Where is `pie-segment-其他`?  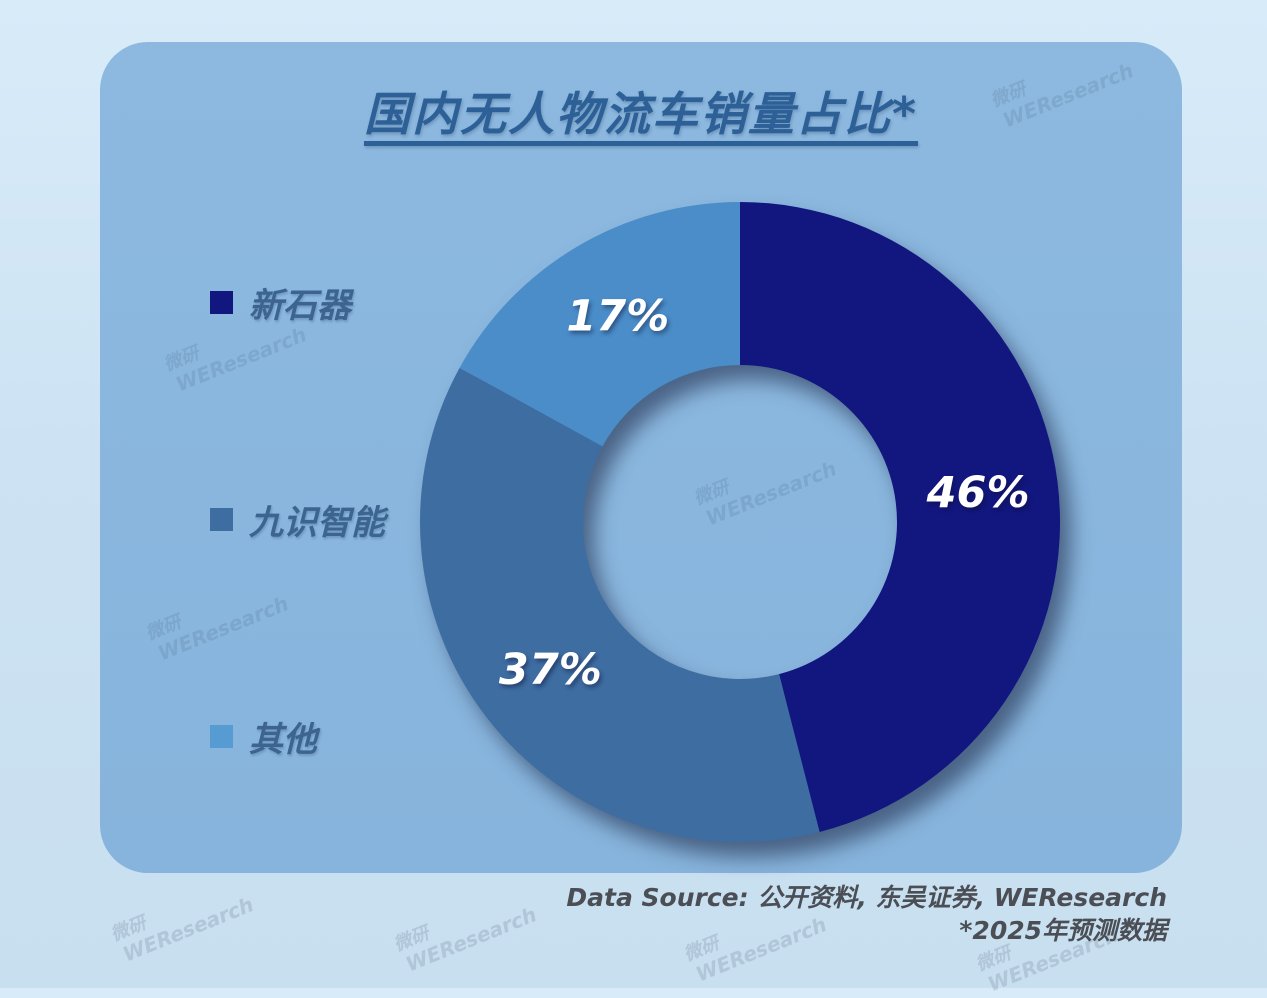 pie-segment-其他 is located at coordinates (599, 324).